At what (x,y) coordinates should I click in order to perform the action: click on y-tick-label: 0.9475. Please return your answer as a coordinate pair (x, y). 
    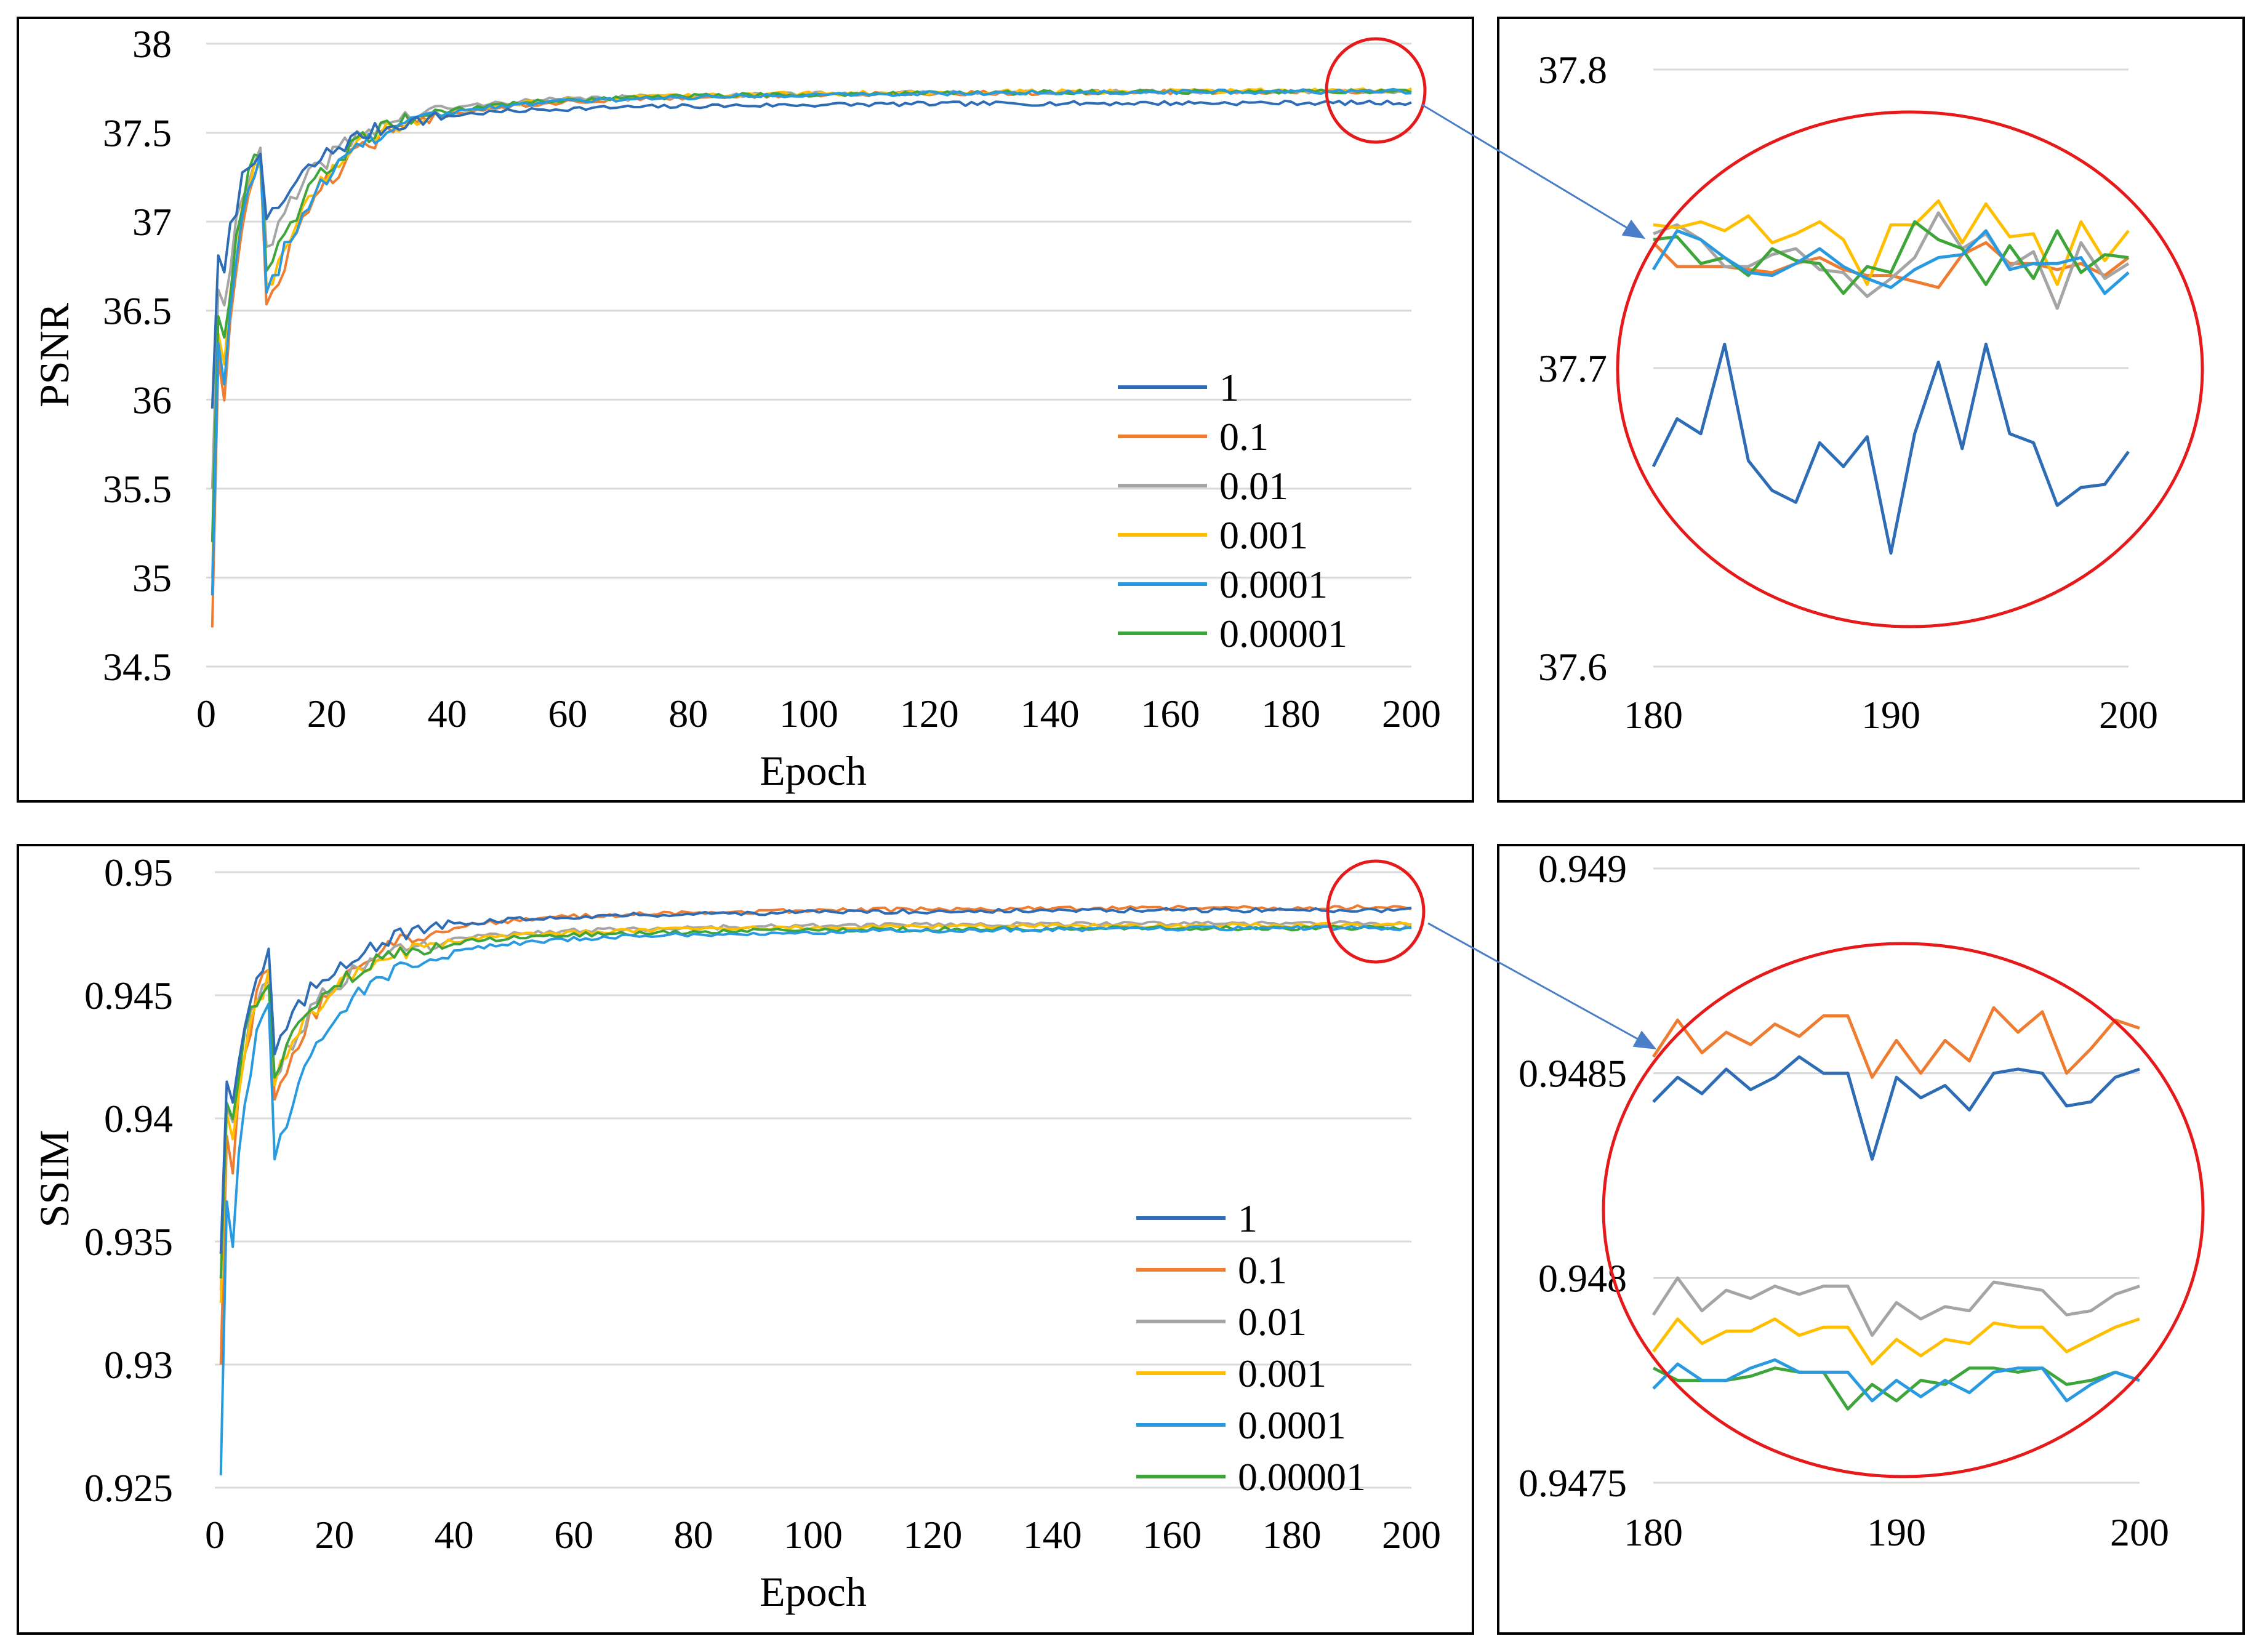
    Looking at the image, I should click on (1573, 1483).